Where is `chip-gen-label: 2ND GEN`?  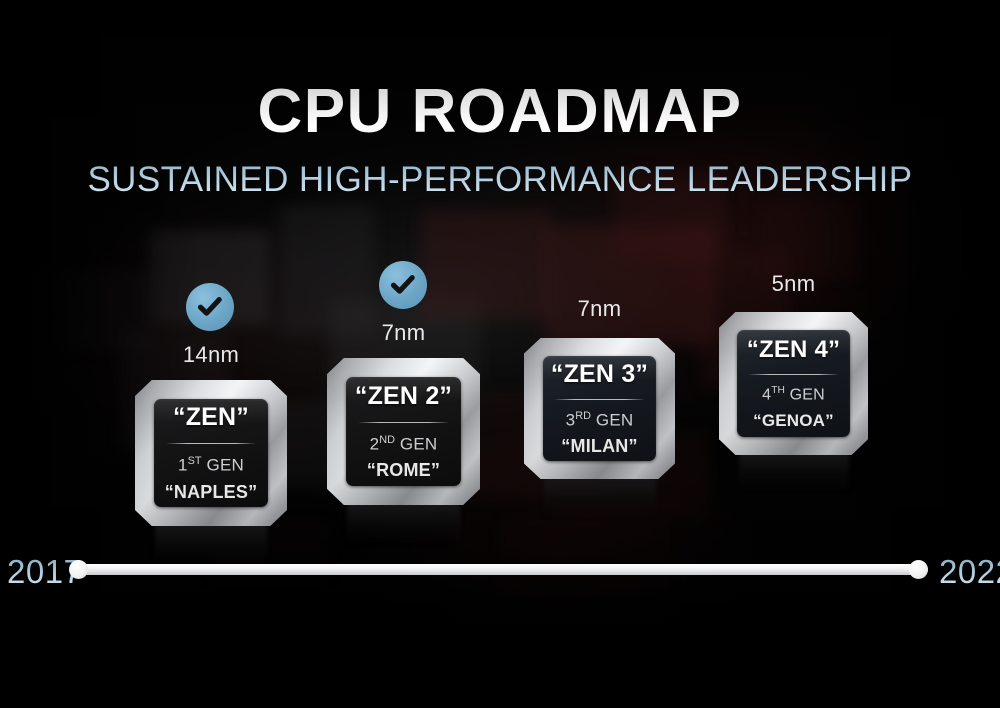 chip-gen-label: 2ND GEN is located at coordinates (403, 443).